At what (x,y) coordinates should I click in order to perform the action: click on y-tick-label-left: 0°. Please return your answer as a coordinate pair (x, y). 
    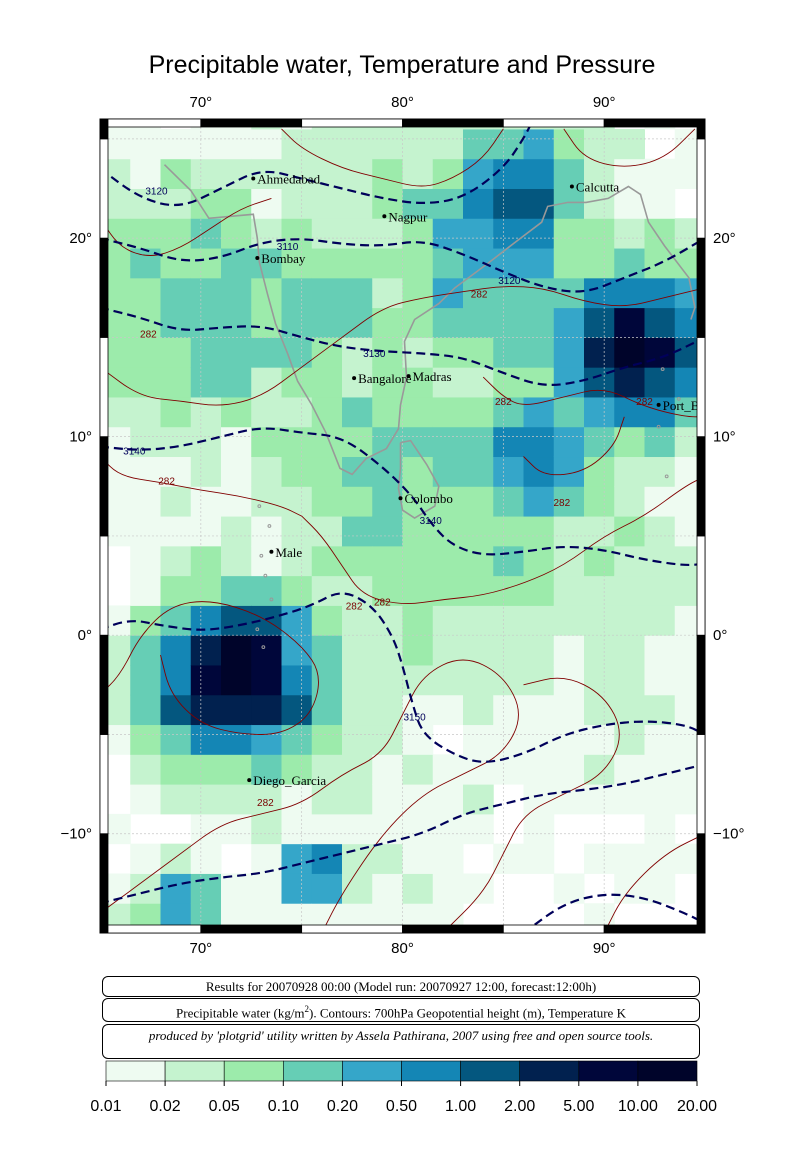
    Looking at the image, I should click on (85, 635).